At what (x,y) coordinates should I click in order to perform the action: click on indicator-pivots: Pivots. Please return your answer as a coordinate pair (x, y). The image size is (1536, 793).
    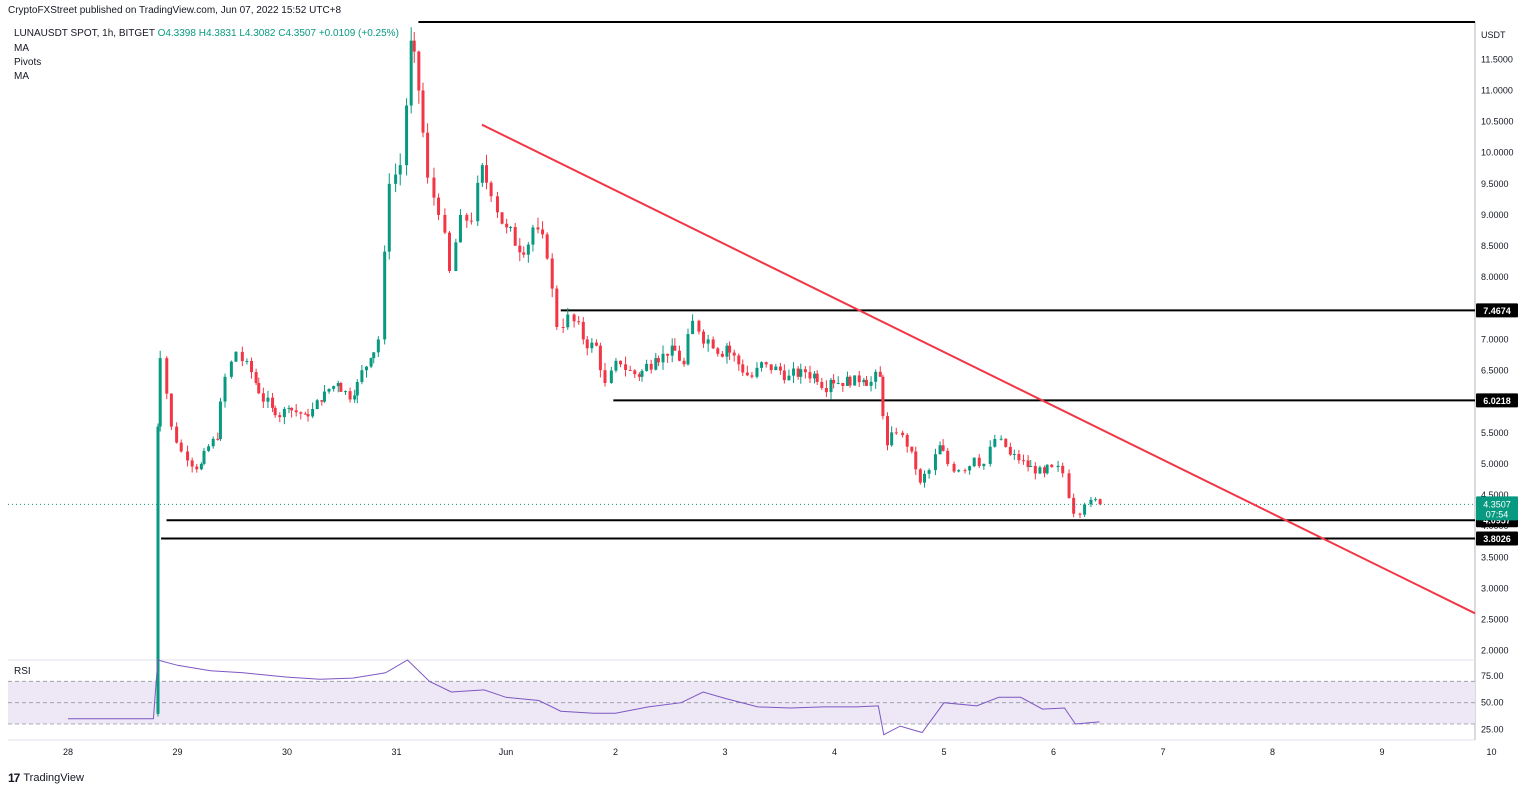
    Looking at the image, I should click on (28, 62).